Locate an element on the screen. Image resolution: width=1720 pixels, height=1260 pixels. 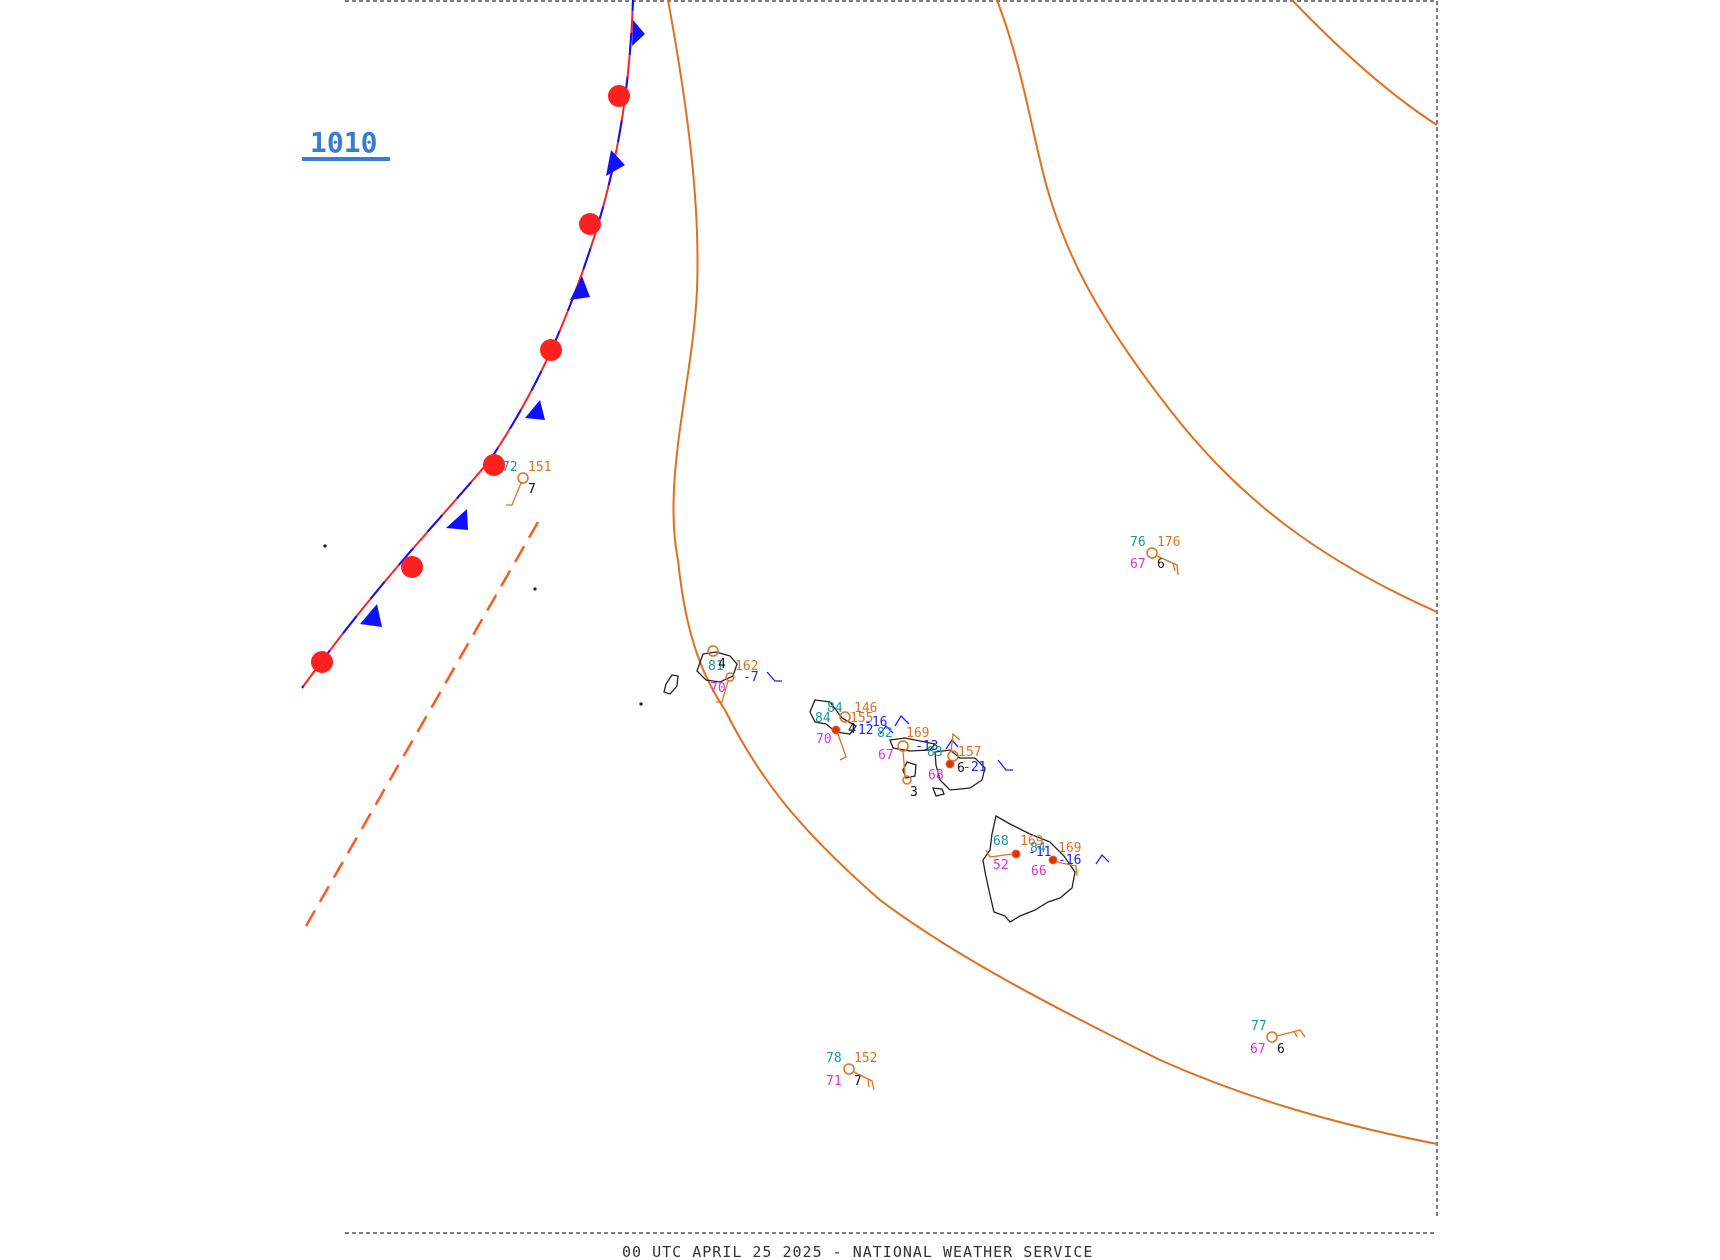
island-kahoolawe is located at coordinates (938, 792).